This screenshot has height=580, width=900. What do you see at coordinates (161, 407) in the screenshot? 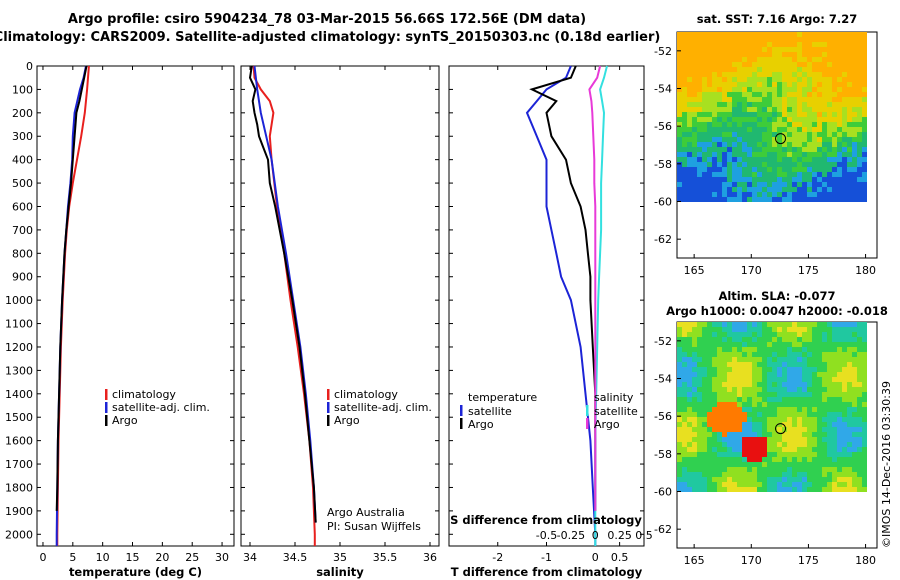
I see `legend-label: satellite-adj. clim.` at bounding box center [161, 407].